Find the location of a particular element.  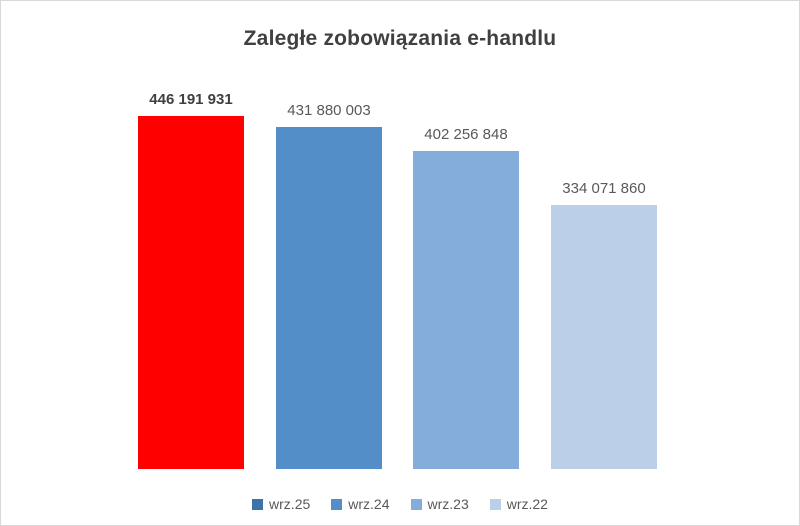

legend-label: wrz.24 is located at coordinates (369, 504).